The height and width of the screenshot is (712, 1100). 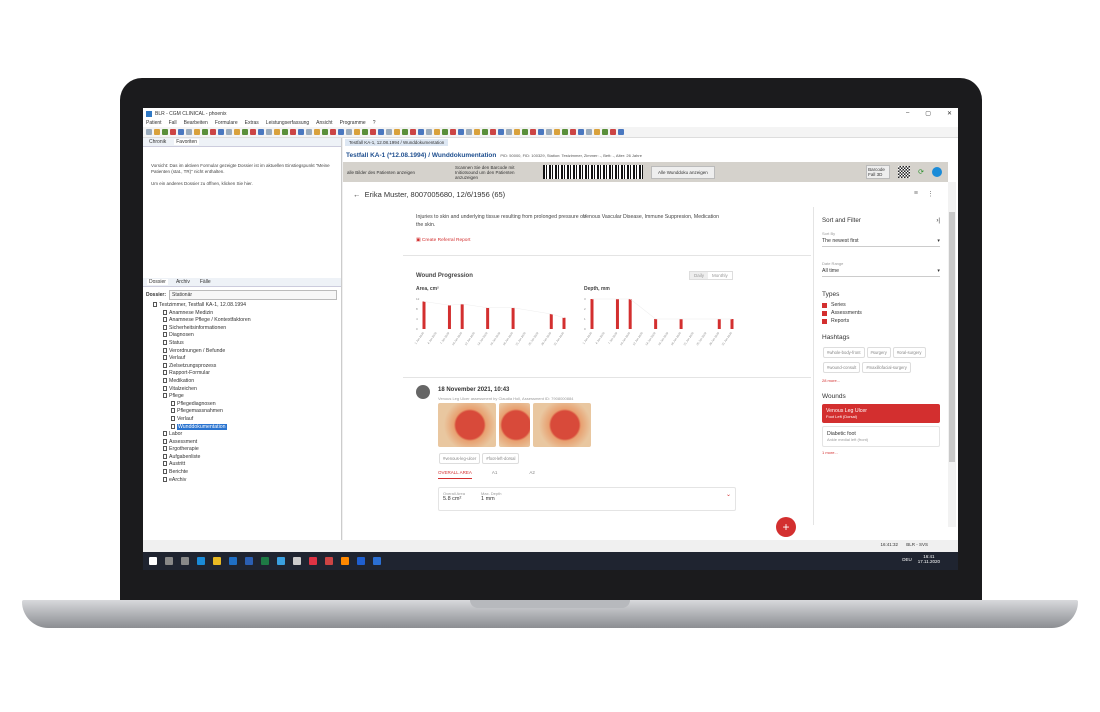 I want to click on tag-chip: #venous-leg-ulcer, so click(x=460, y=458).